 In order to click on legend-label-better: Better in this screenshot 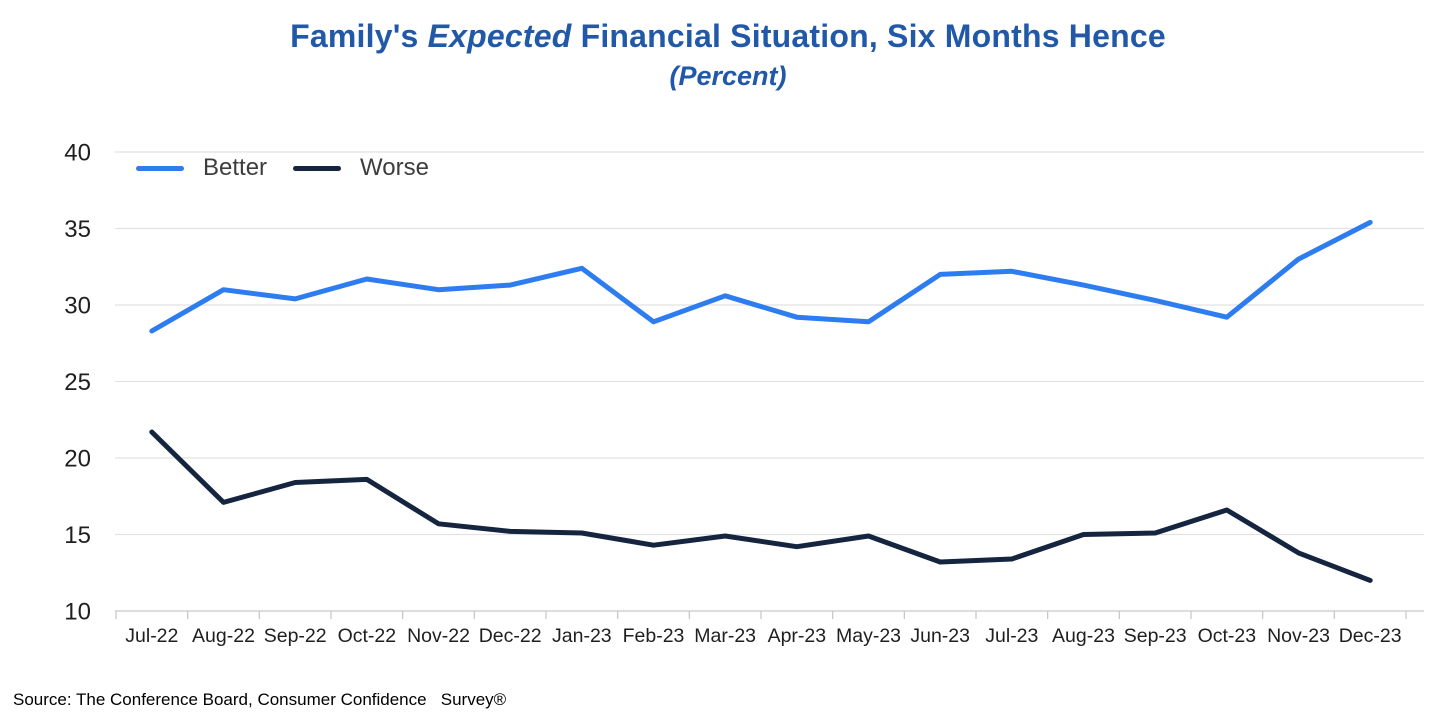, I will do `click(235, 167)`.